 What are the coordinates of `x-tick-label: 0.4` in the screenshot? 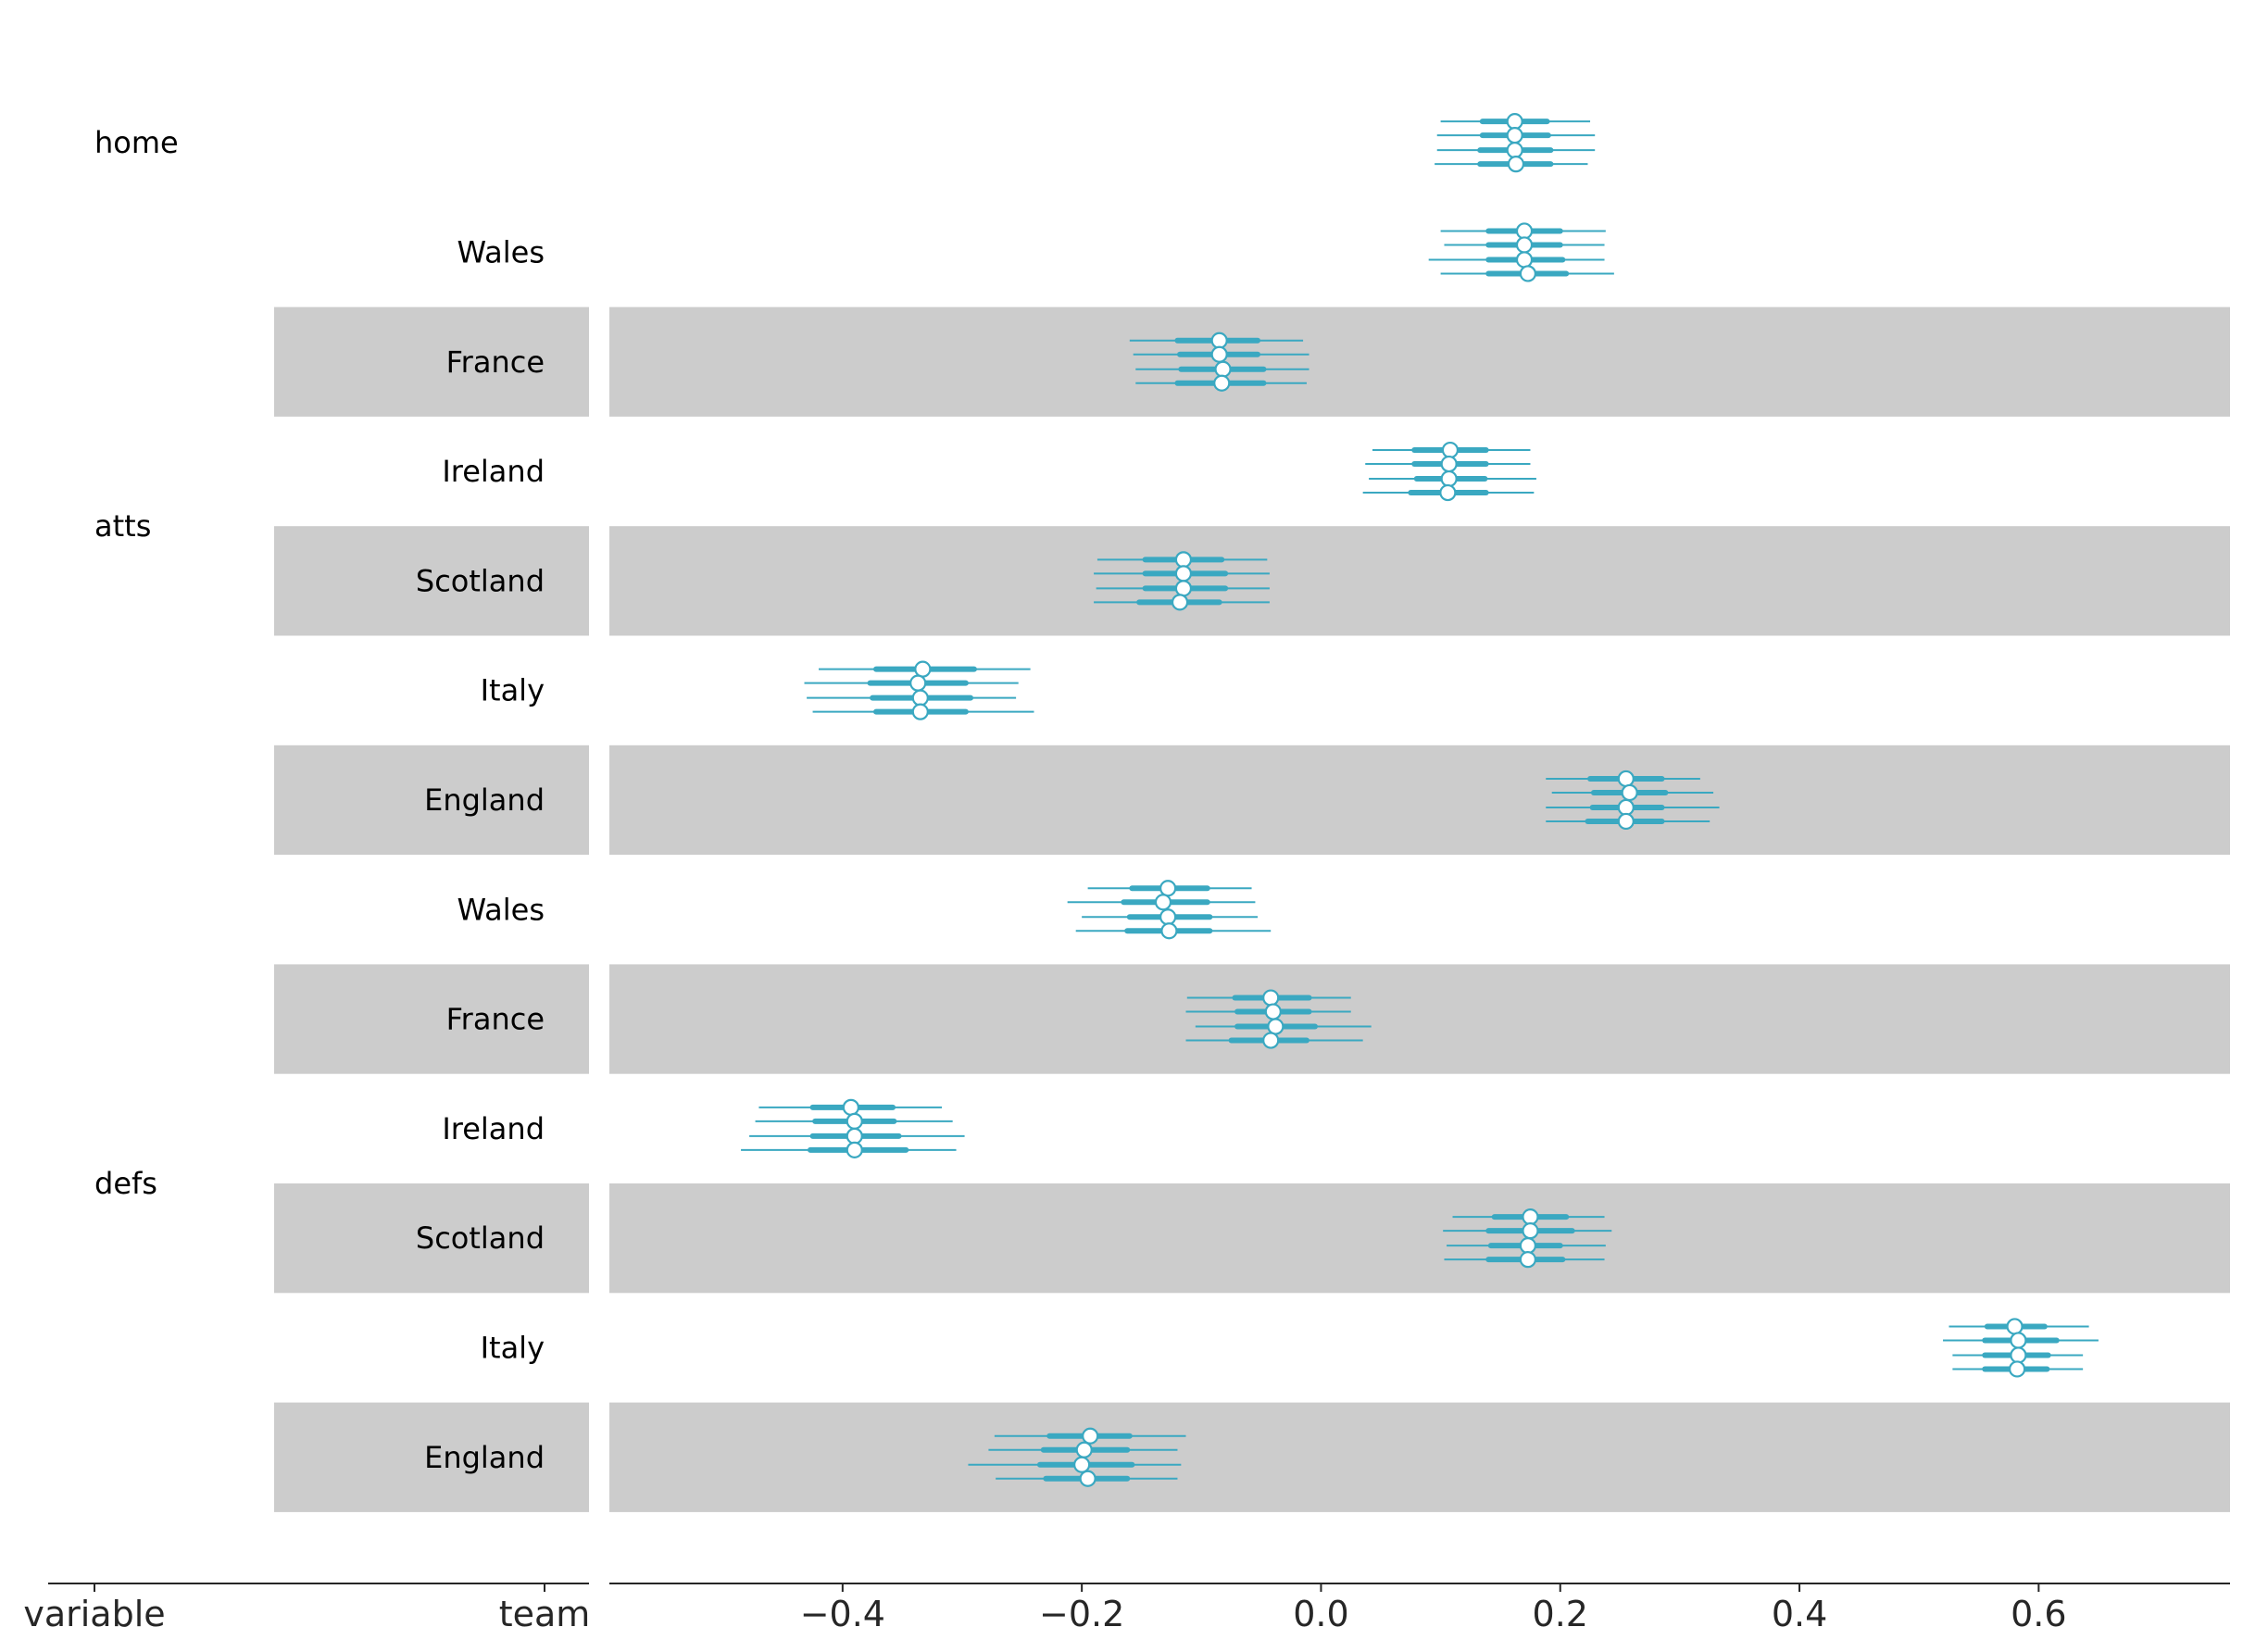 It's located at (1799, 1614).